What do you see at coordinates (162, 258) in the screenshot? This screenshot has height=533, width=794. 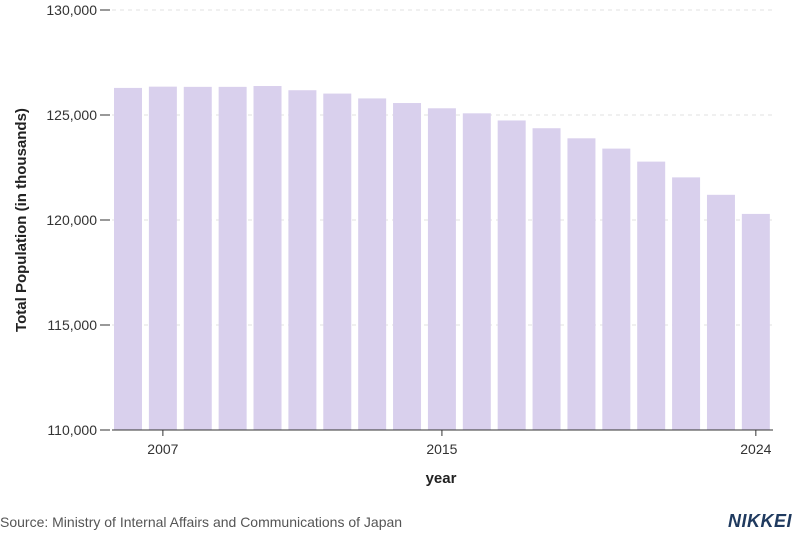 I see `bar-2007` at bounding box center [162, 258].